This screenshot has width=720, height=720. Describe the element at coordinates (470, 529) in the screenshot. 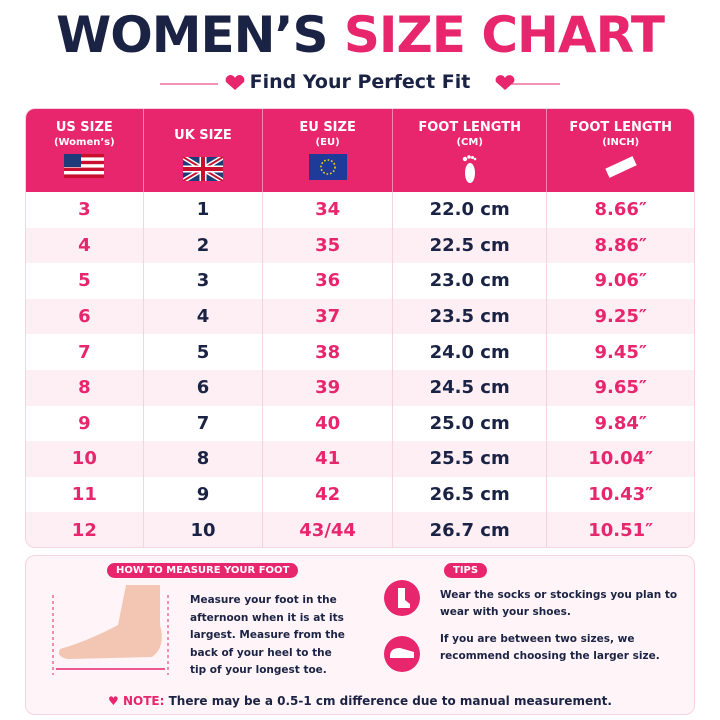

I see `table-cell: 26.7 cm` at that location.